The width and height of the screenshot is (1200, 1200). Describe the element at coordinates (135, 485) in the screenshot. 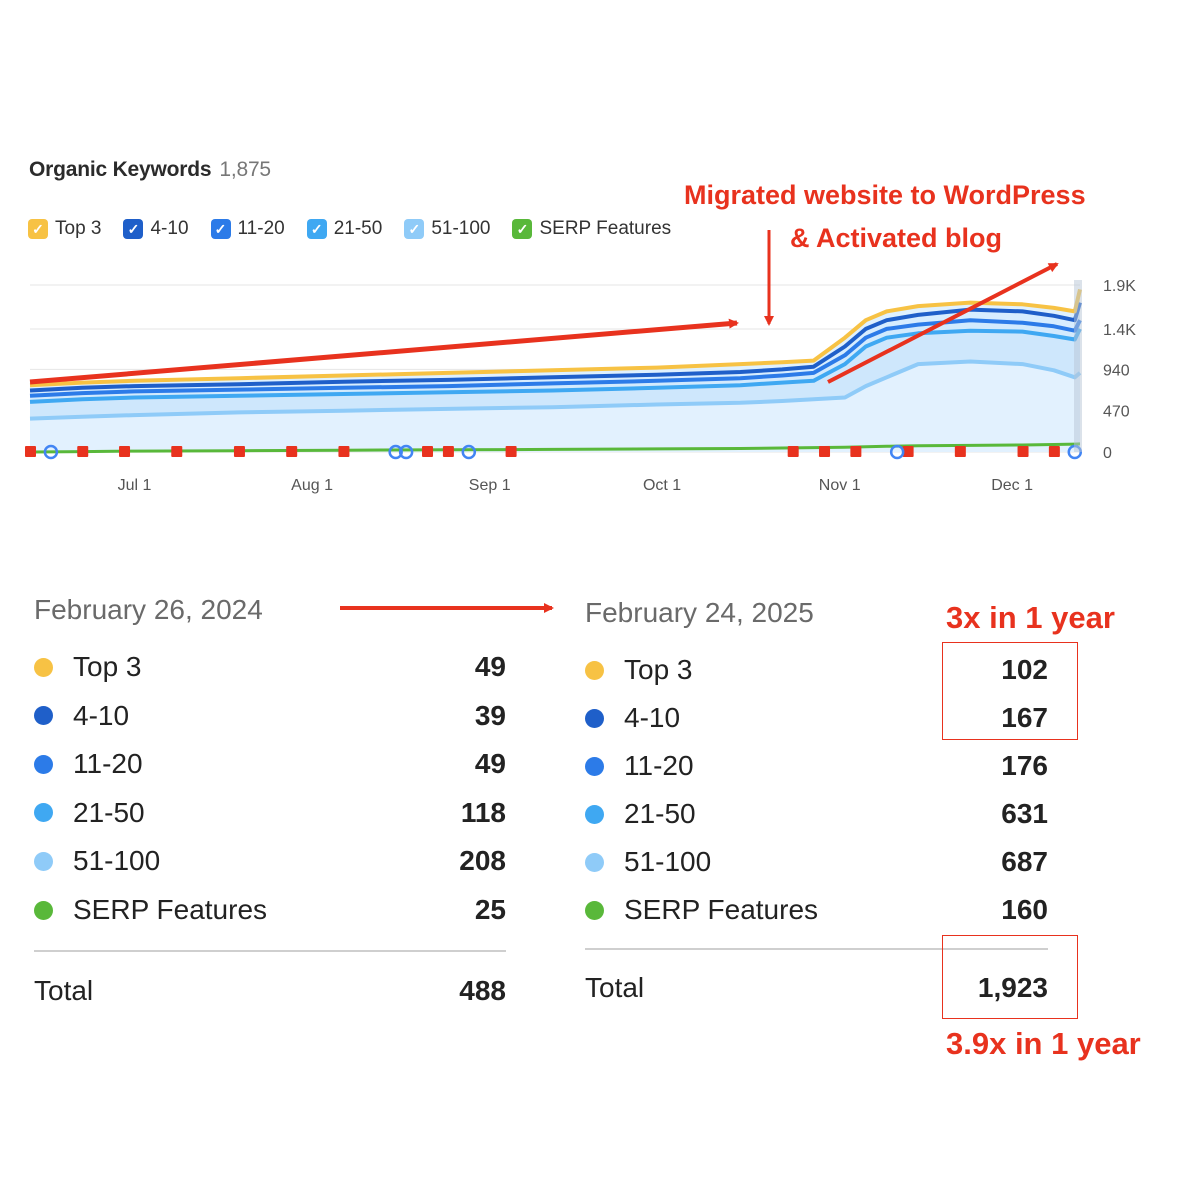

I see `x-tick-label: Jul 1` at that location.